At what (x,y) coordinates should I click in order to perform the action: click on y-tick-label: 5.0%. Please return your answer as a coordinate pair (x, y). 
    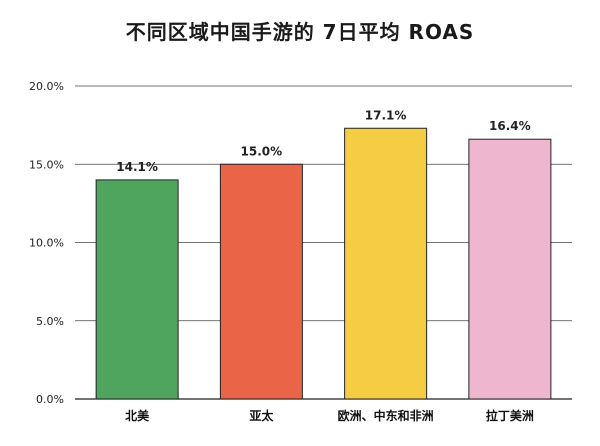
    Looking at the image, I should click on (50, 321).